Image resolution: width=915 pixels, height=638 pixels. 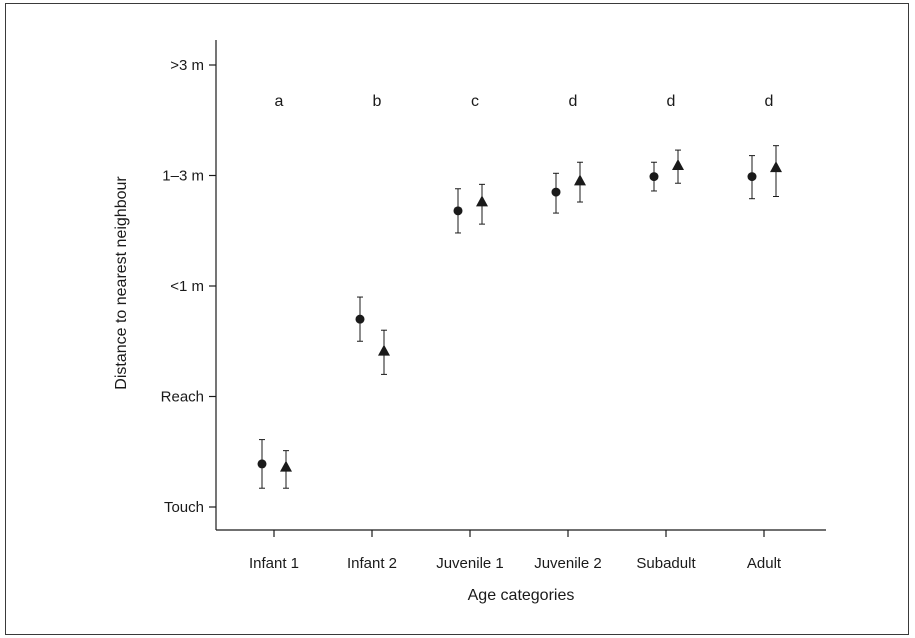 What do you see at coordinates (121, 283) in the screenshot?
I see `y-axis-label: Distance to nearest neighbour` at bounding box center [121, 283].